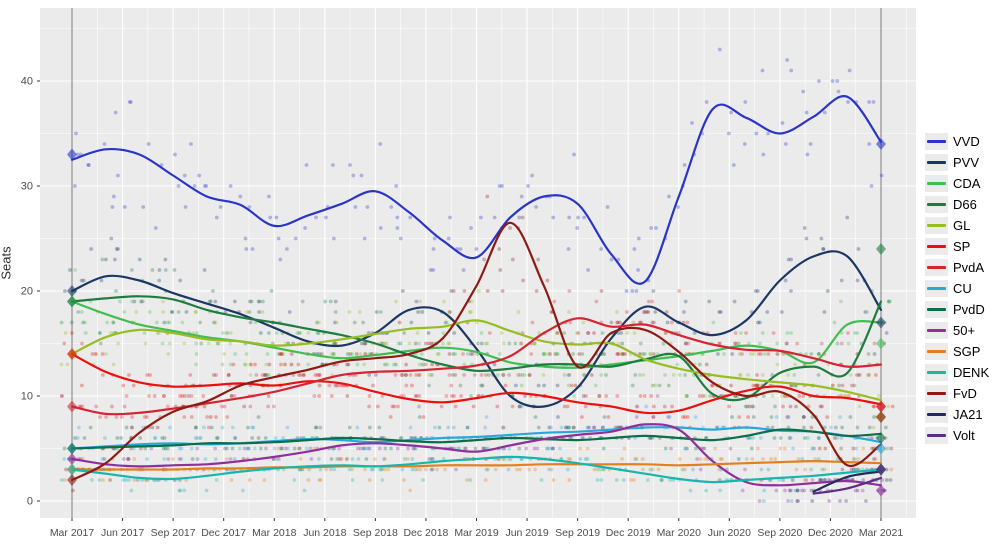 The image size is (1000, 556). I want to click on legend-item-VVD: VVD, so click(957, 141).